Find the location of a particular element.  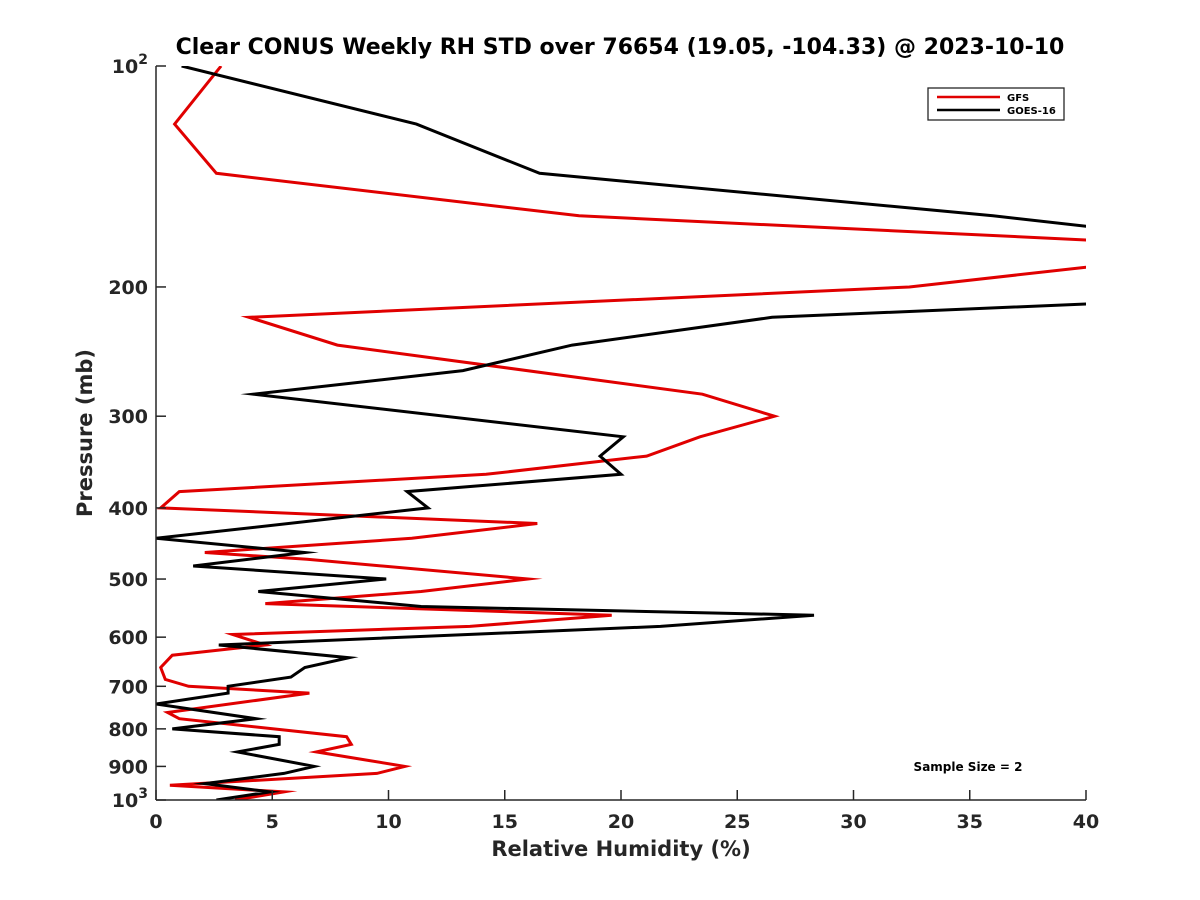

sample-size-annotation: Sample Size = 2 is located at coordinates (968, 767).